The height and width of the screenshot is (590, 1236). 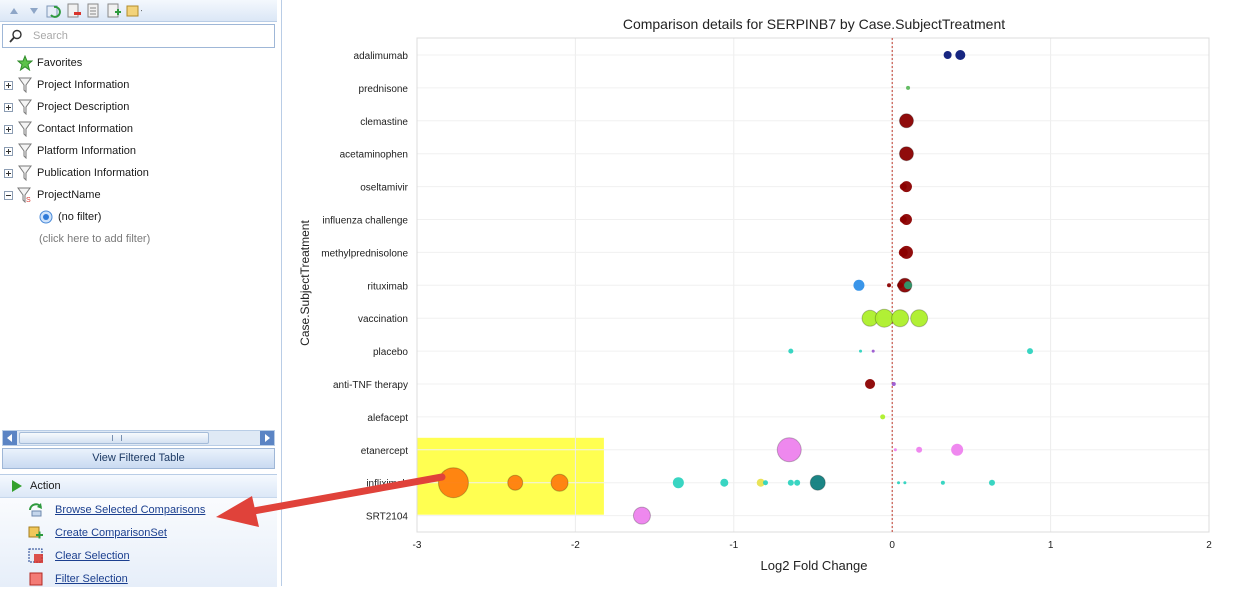 I want to click on horizontal-scrollbar, so click(x=138, y=438).